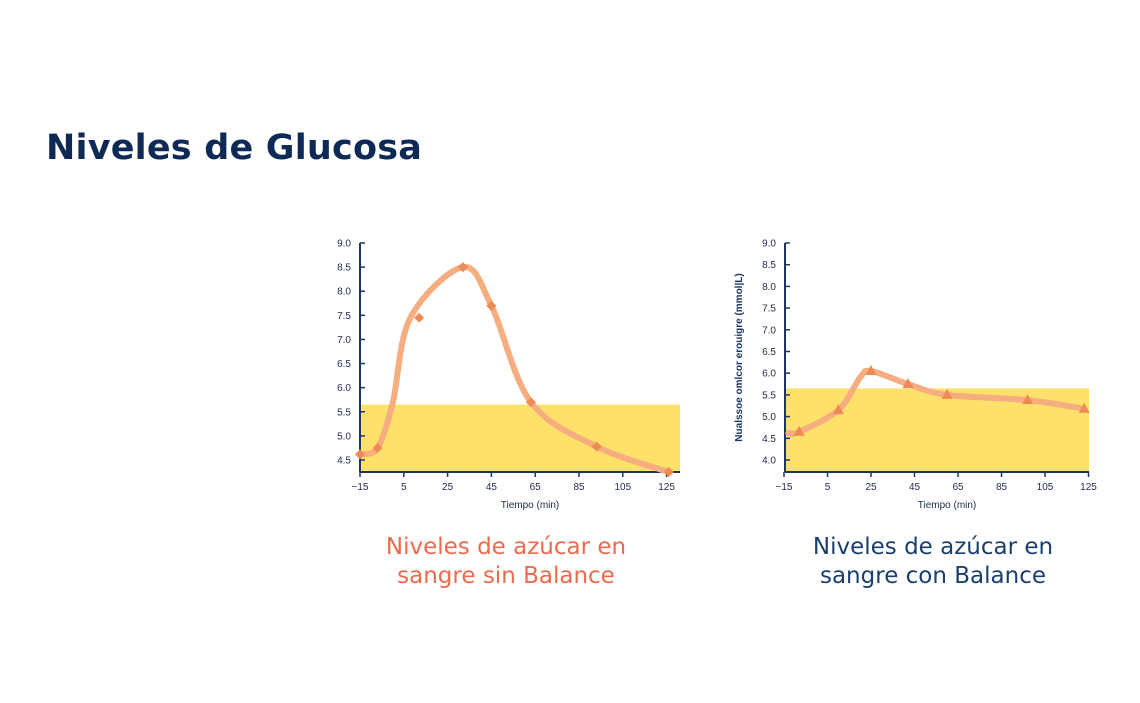  I want to click on caption-line: sangre sin Balance, so click(506, 576).